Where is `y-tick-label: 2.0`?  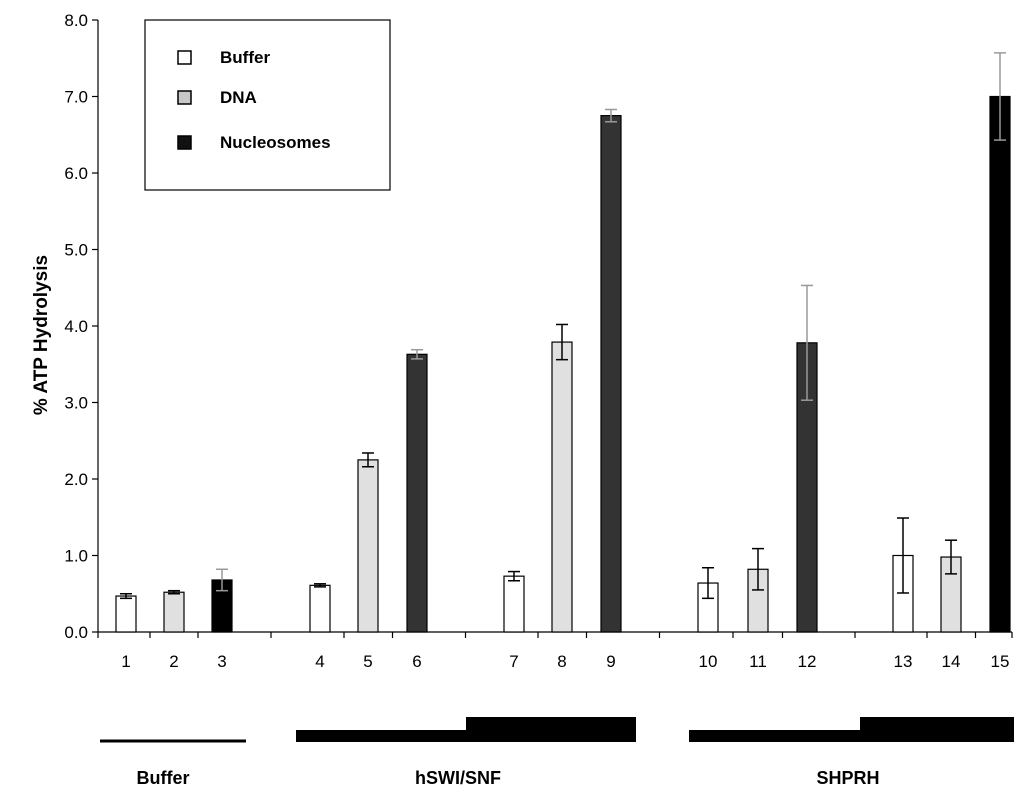 y-tick-label: 2.0 is located at coordinates (76, 479).